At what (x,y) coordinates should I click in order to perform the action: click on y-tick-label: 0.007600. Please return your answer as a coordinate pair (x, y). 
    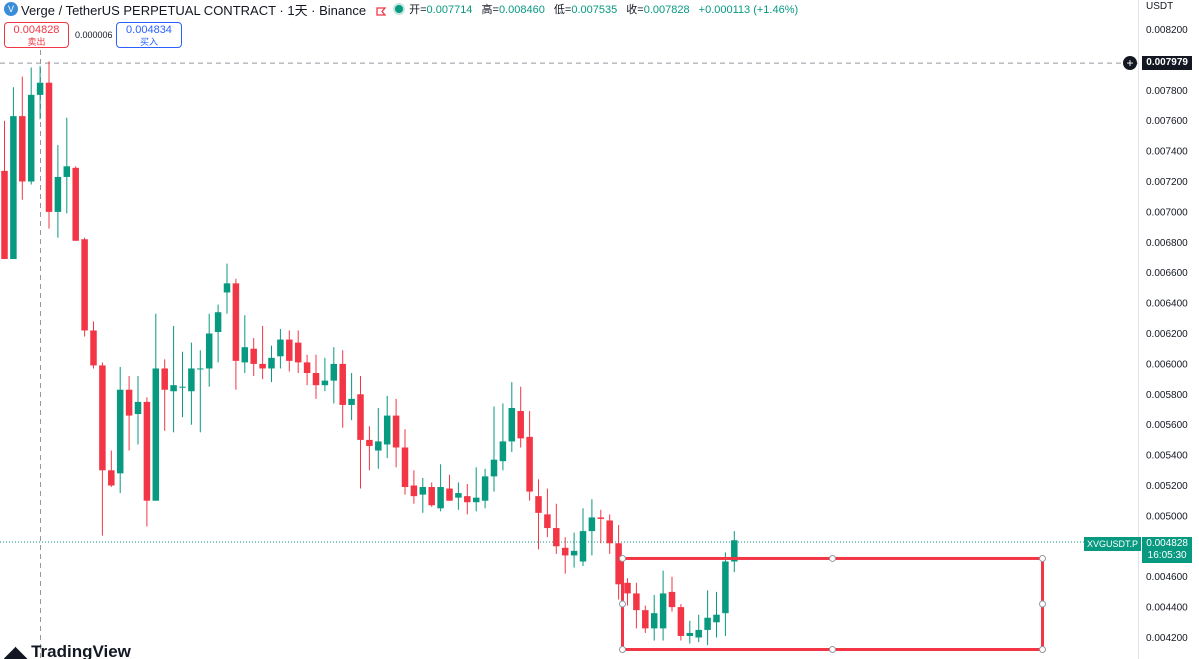
    Looking at the image, I should click on (1167, 121).